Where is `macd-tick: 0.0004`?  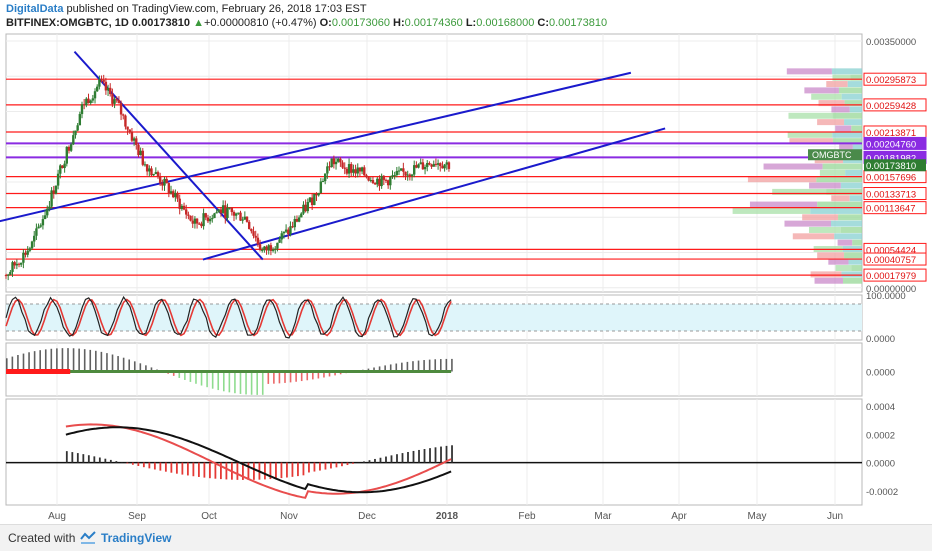 macd-tick: 0.0004 is located at coordinates (880, 407).